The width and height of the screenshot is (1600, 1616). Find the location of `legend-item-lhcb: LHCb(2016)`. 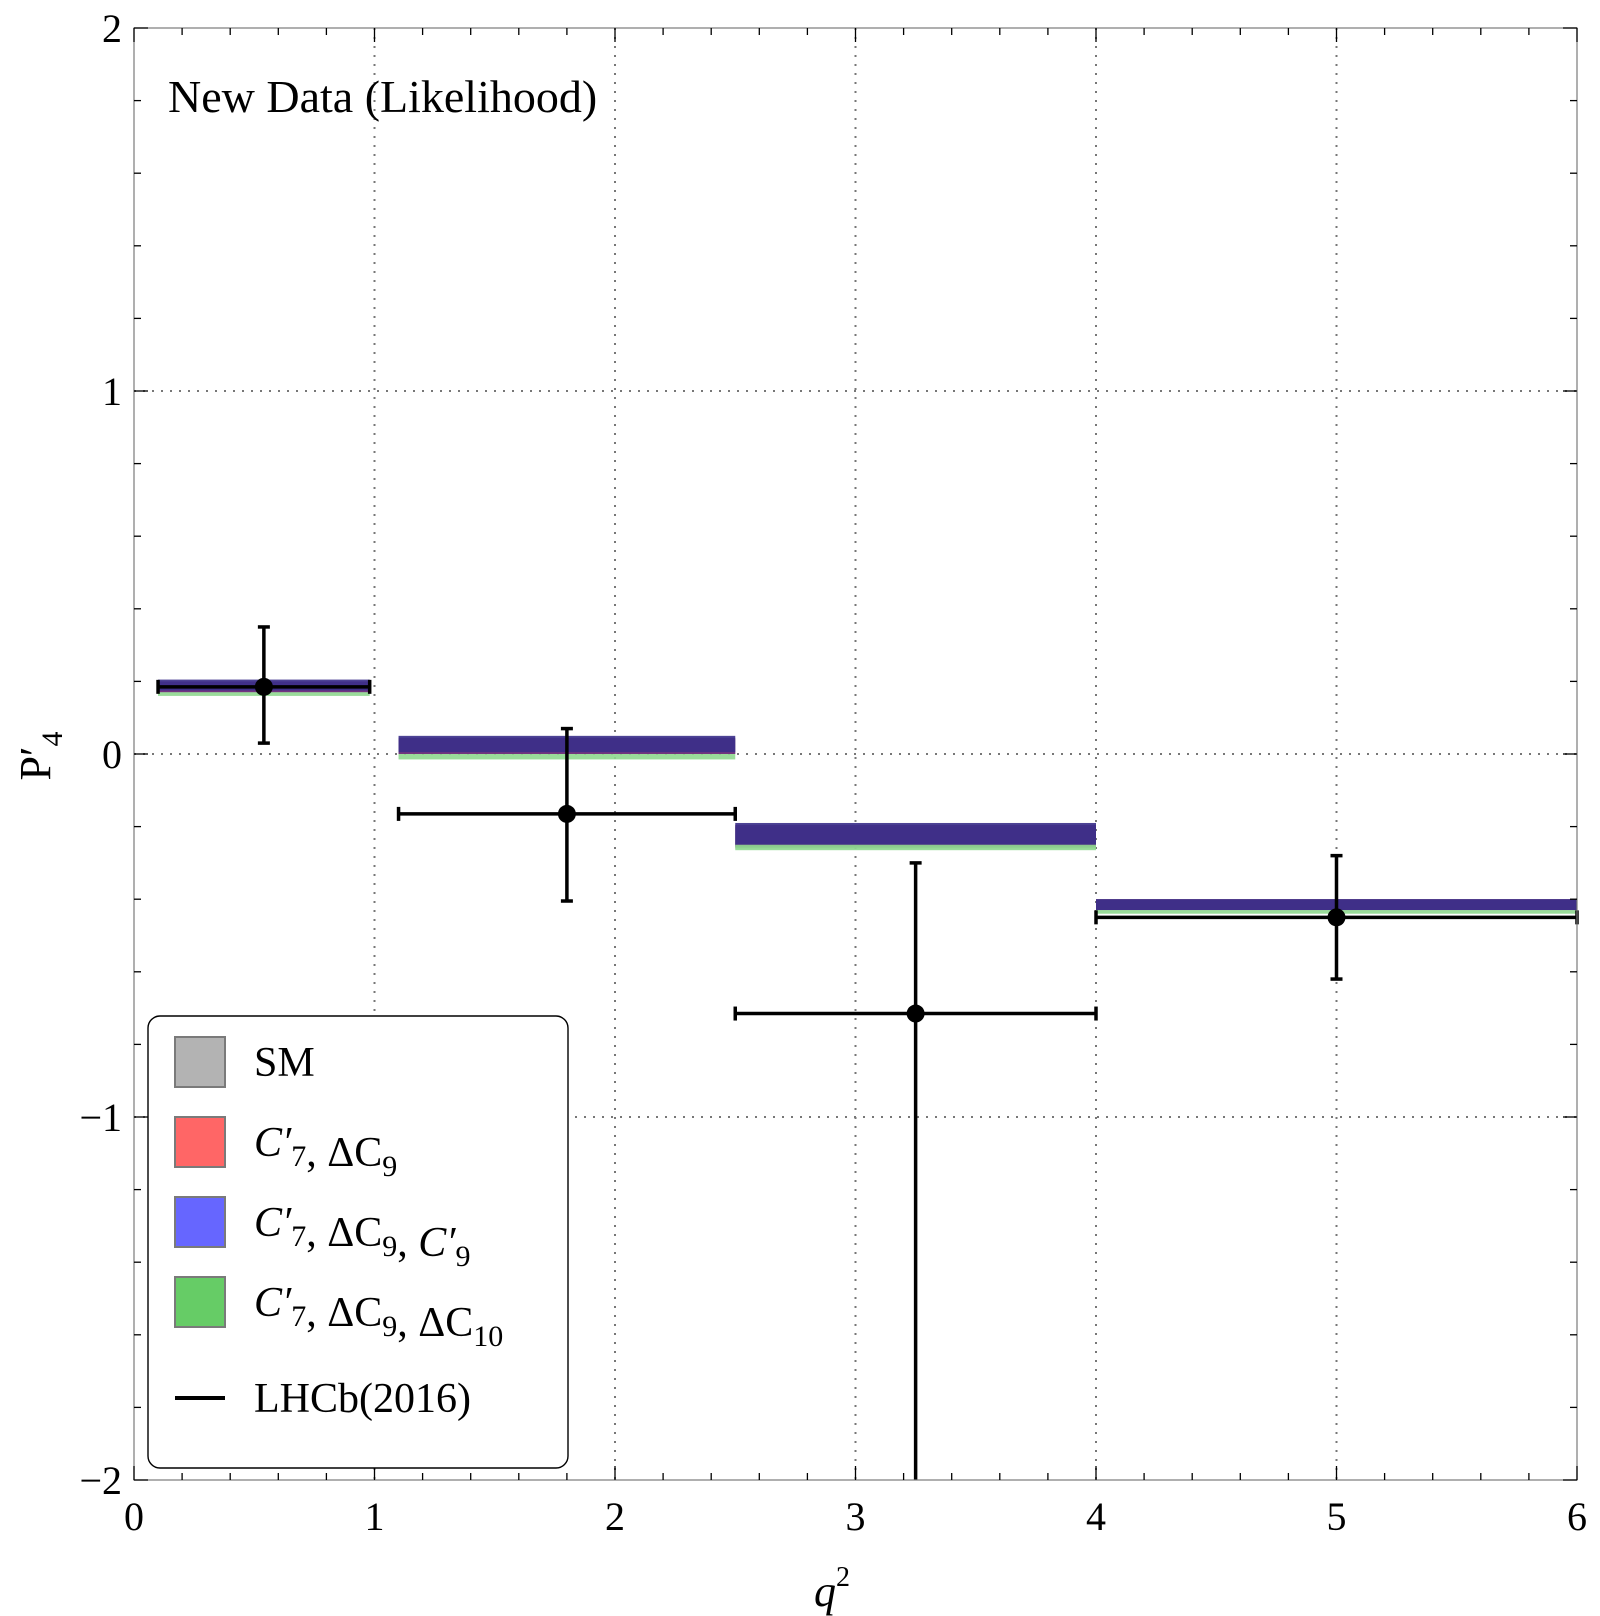

legend-item-lhcb: LHCb(2016) is located at coordinates (323, 1399).